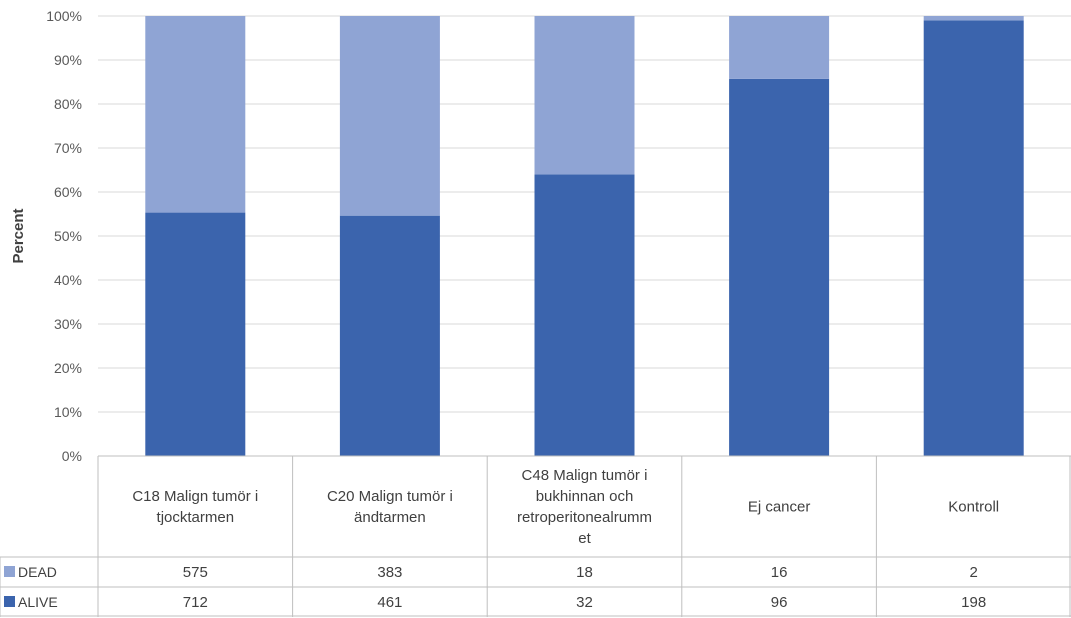  Describe the element at coordinates (72, 456) in the screenshot. I see `y-tick-label: 0%` at that location.